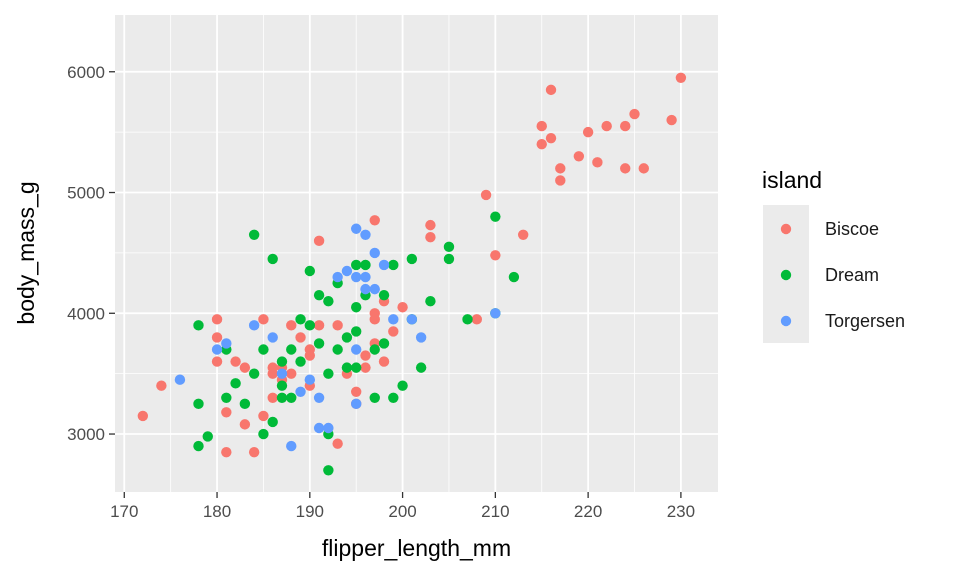  I want to click on y-axis-title: body_mass_g, so click(26, 252).